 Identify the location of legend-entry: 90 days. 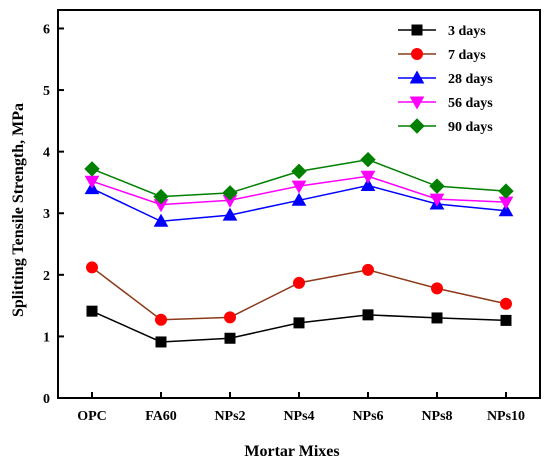
(445, 126).